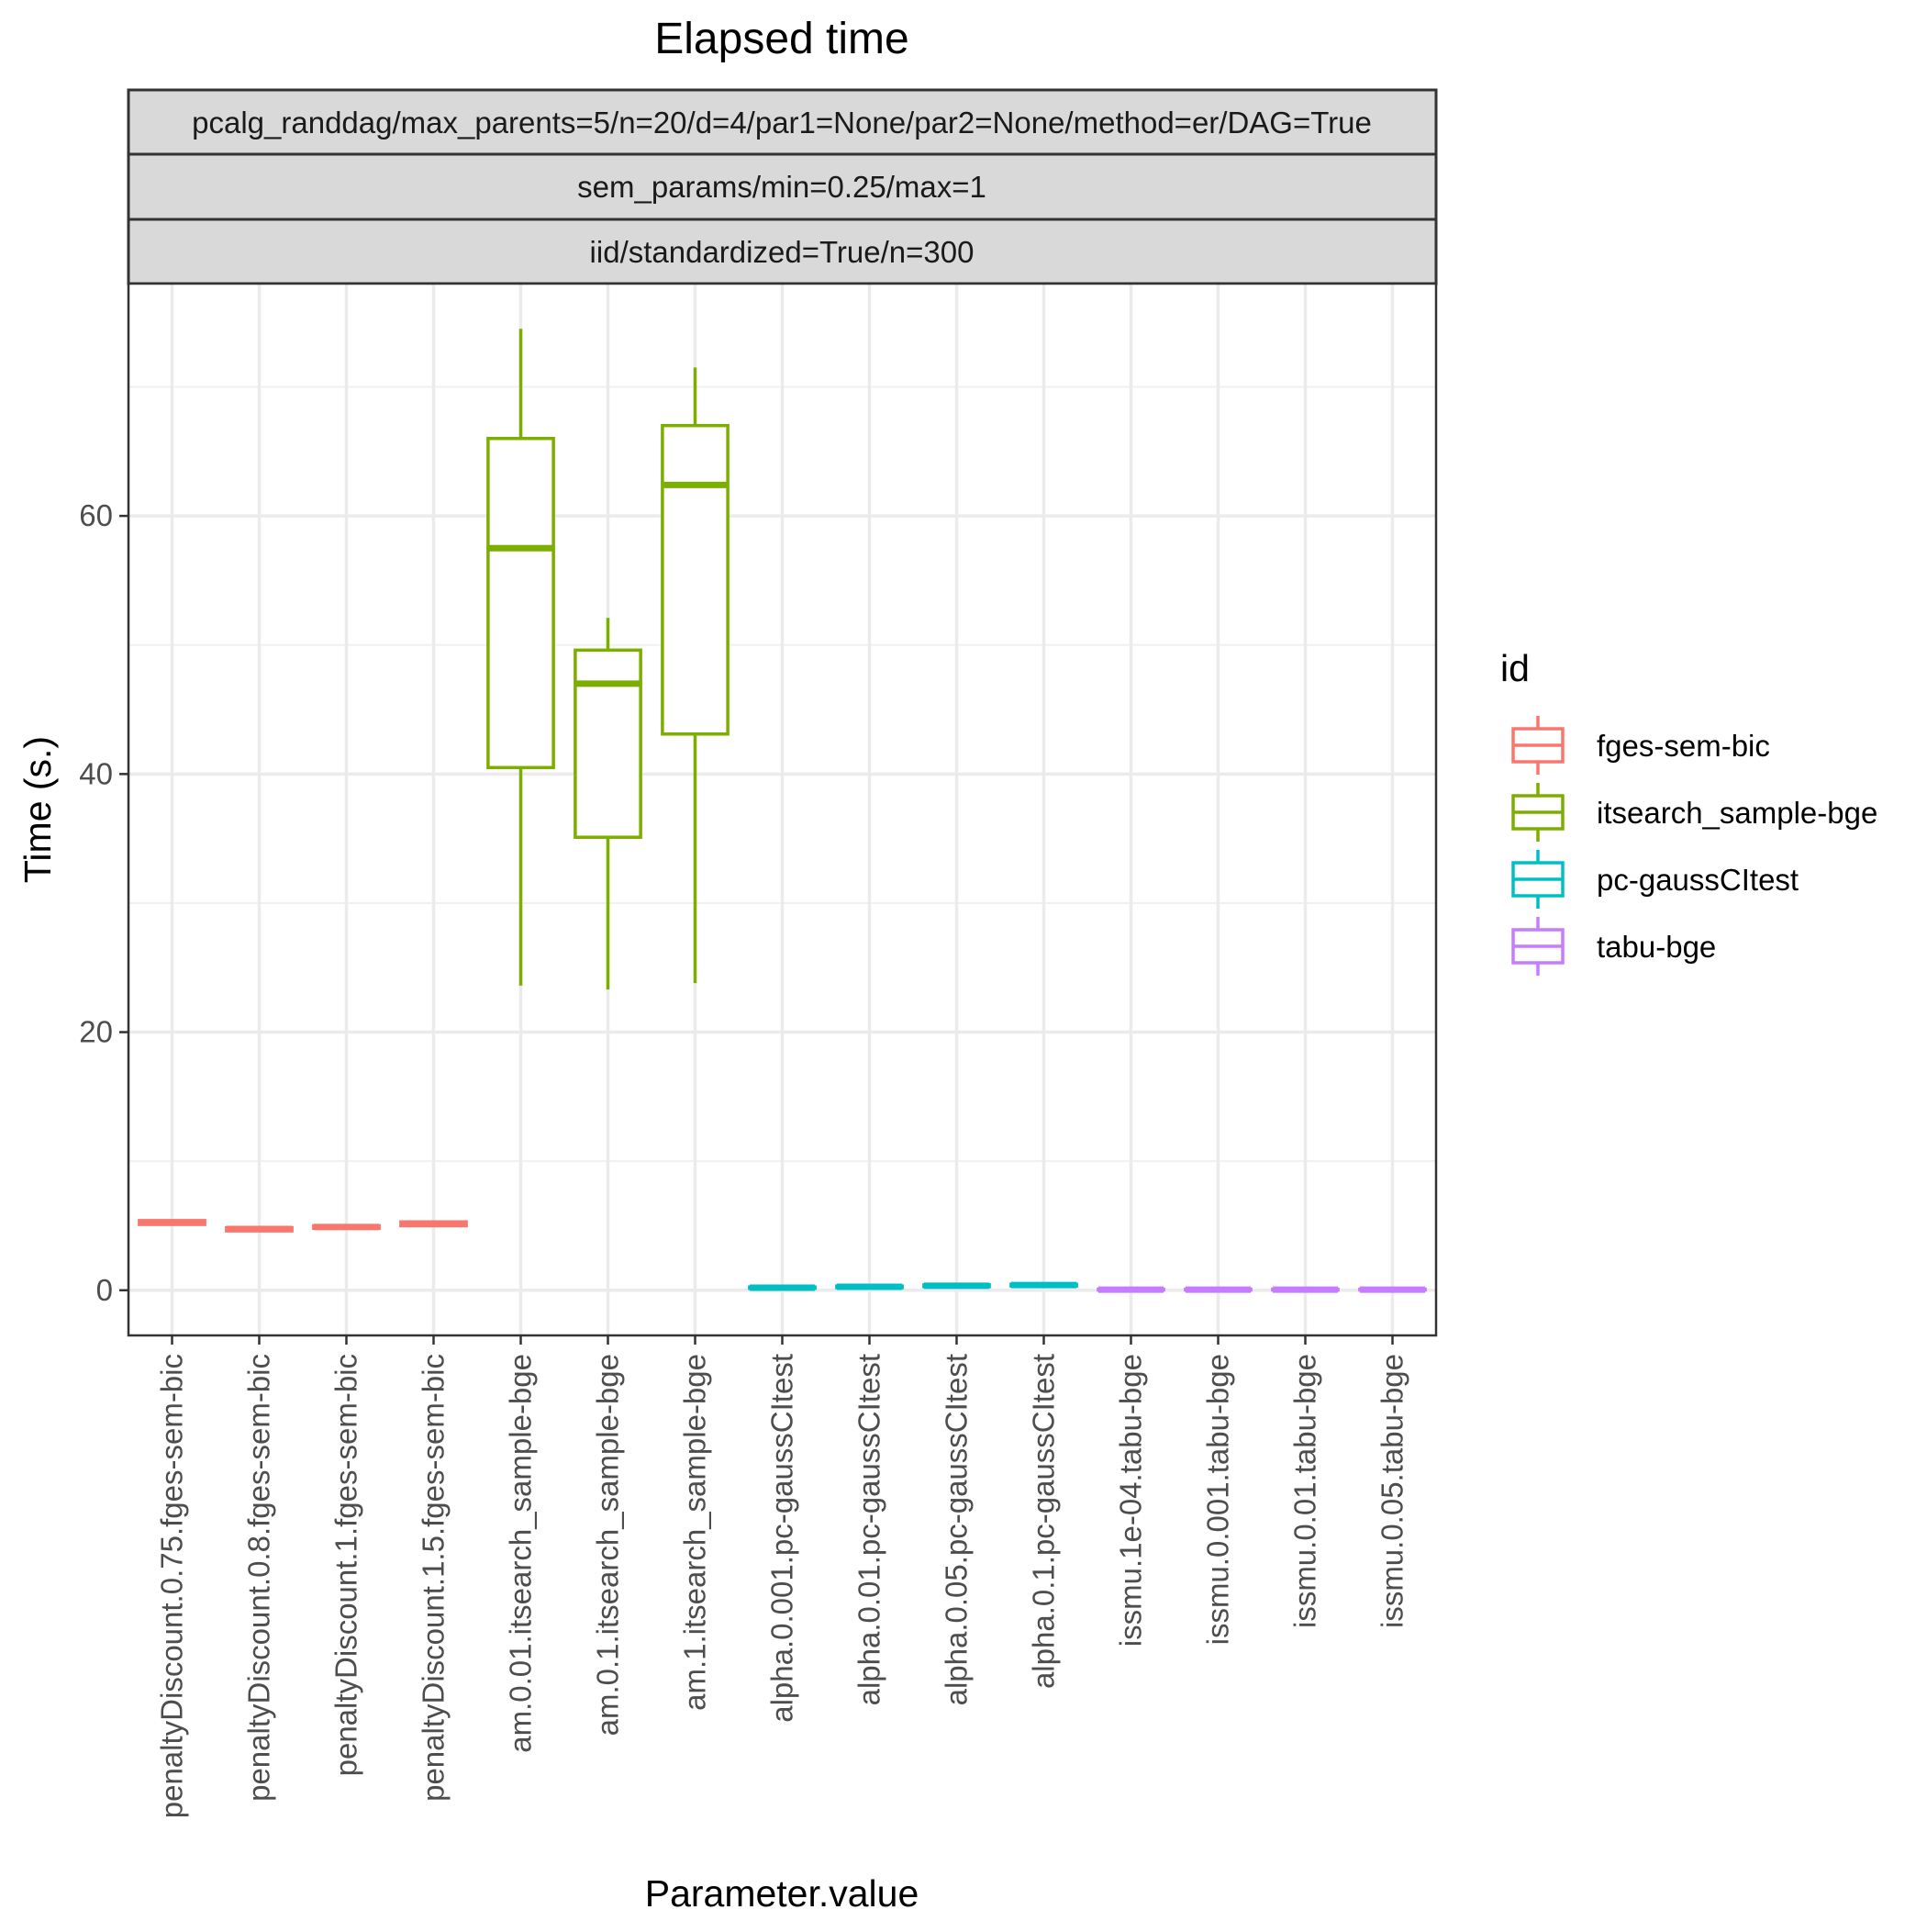 This screenshot has height=1932, width=1927. I want to click on y-tick-label: 60, so click(96, 515).